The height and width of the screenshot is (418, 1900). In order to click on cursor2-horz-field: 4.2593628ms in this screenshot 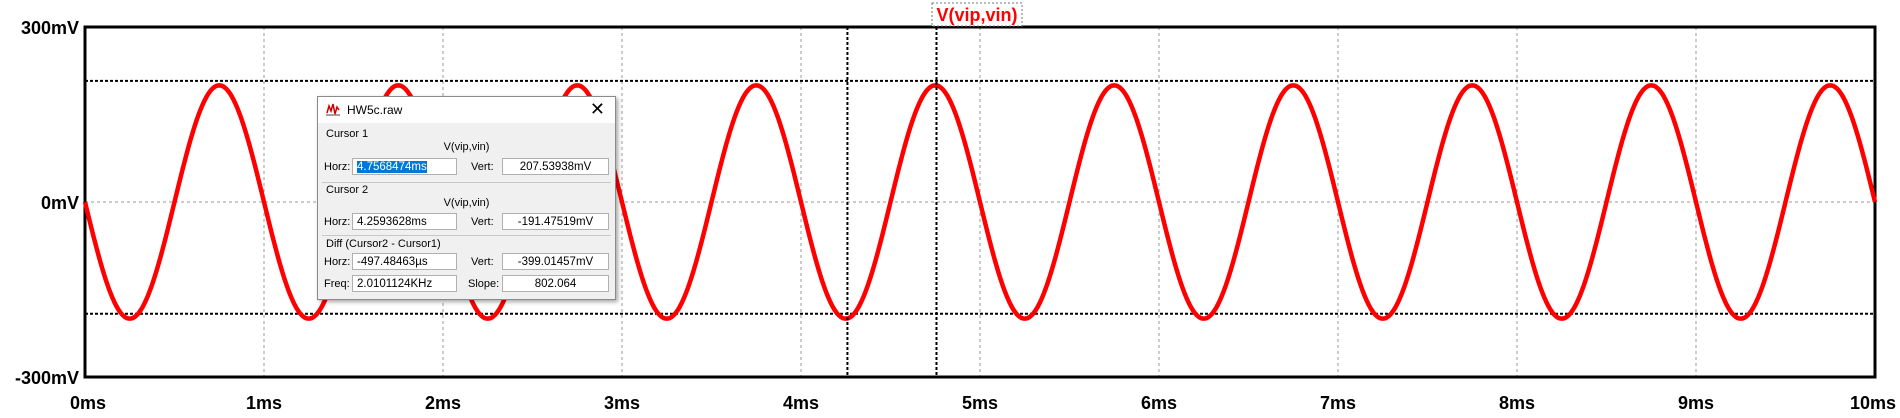, I will do `click(404, 221)`.